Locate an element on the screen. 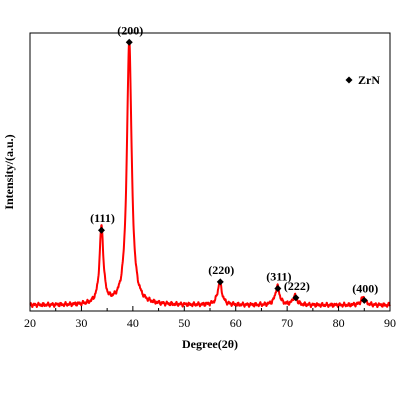  x-axis-title: Degree(2θ) is located at coordinates (210, 344).